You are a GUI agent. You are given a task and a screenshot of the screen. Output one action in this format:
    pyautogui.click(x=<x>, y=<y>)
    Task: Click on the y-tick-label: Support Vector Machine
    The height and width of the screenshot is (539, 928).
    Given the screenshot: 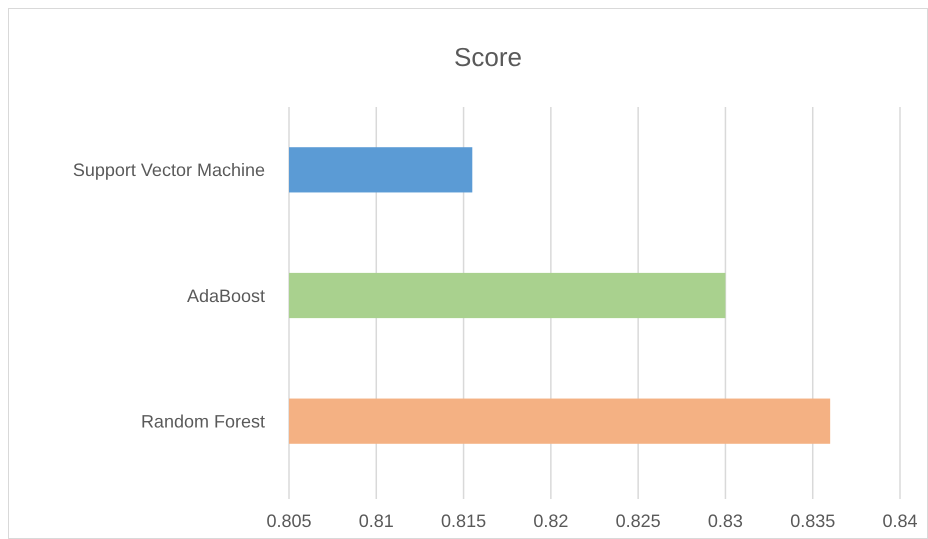 What is the action you would take?
    pyautogui.click(x=168, y=170)
    